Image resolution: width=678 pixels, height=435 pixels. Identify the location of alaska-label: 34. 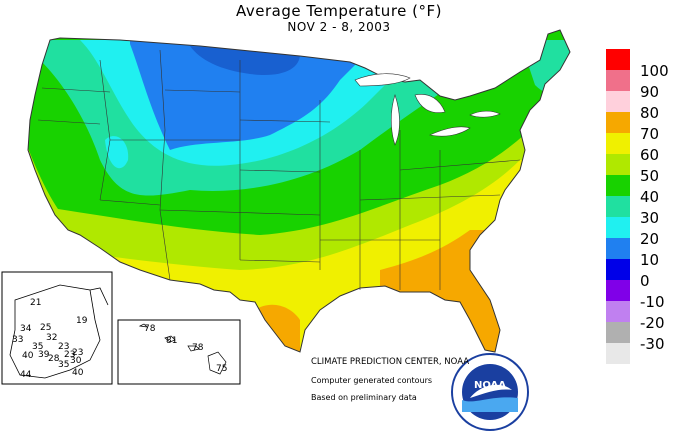
(26, 329).